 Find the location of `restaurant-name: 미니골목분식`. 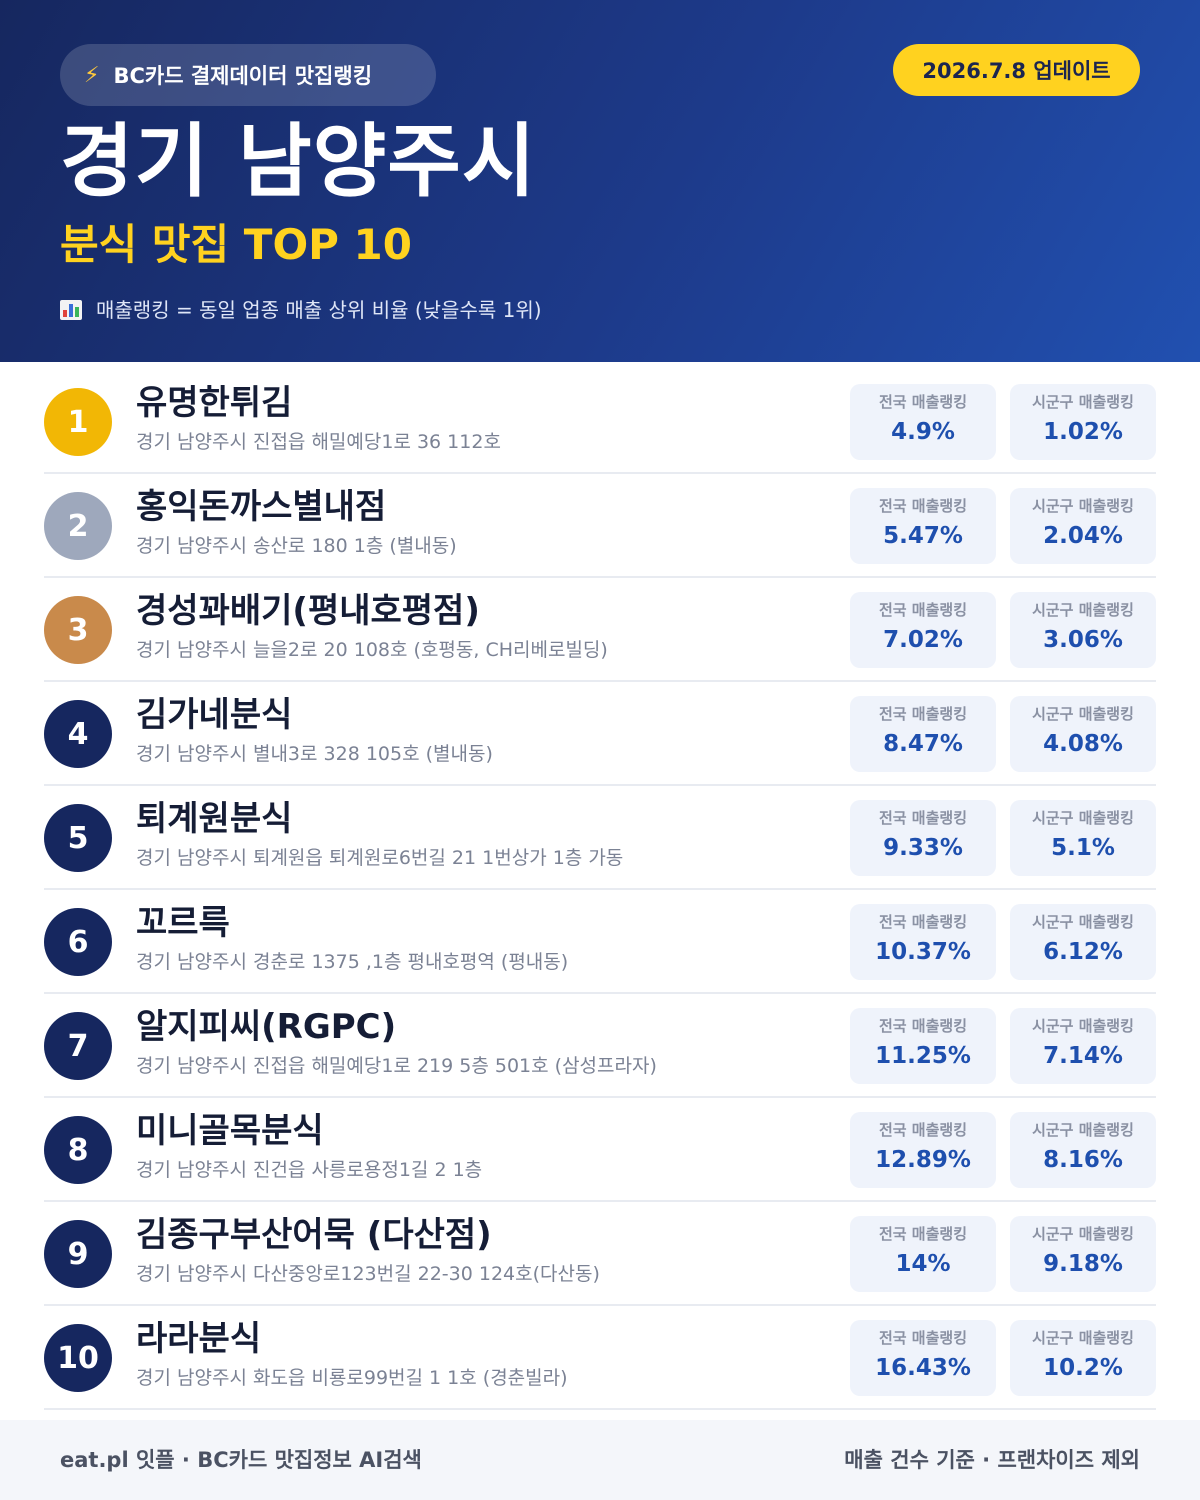

restaurant-name: 미니골목분식 is located at coordinates (230, 1131).